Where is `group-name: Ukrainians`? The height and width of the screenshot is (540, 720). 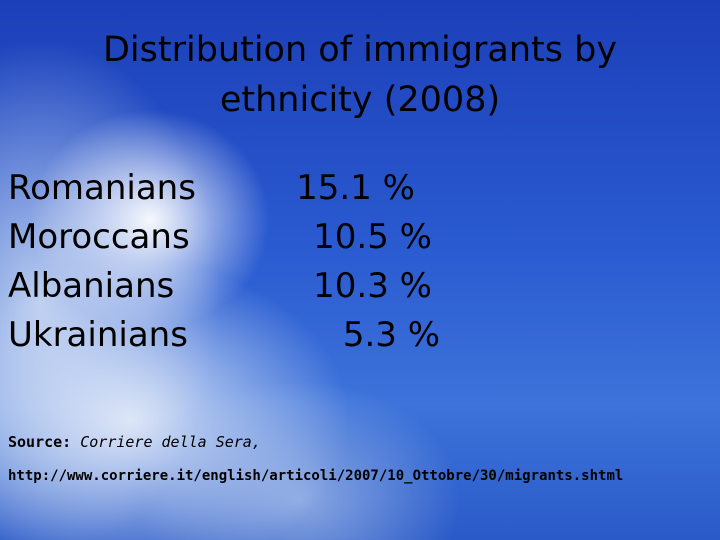 group-name: Ukrainians is located at coordinates (98, 335).